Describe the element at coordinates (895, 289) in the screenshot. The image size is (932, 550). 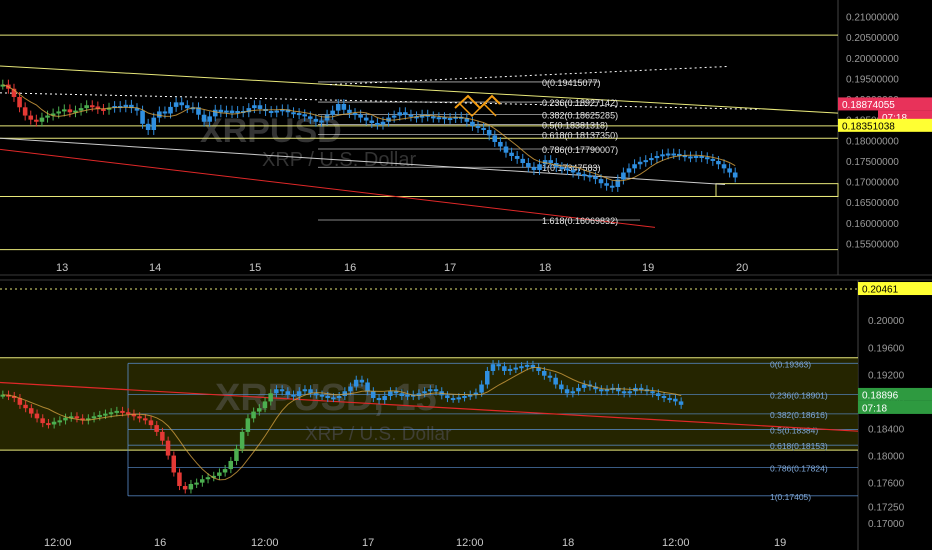
I see `top-price-tag-bg` at that location.